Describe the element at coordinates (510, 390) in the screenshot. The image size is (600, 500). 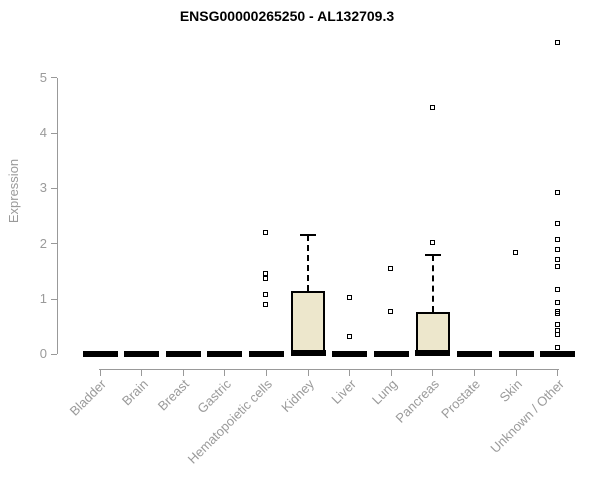
I see `x-category-label: Skin` at that location.